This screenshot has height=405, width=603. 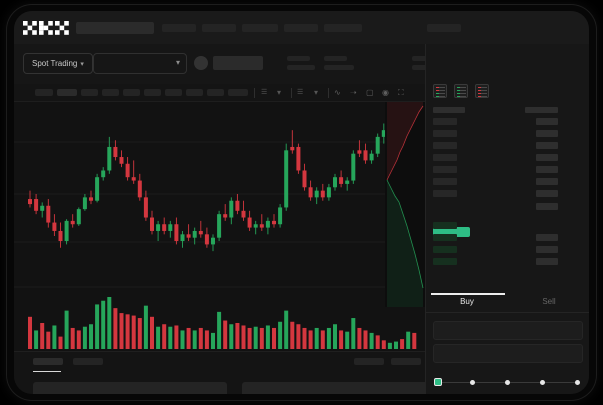 I want to click on tab-sell: Sell, so click(x=549, y=301).